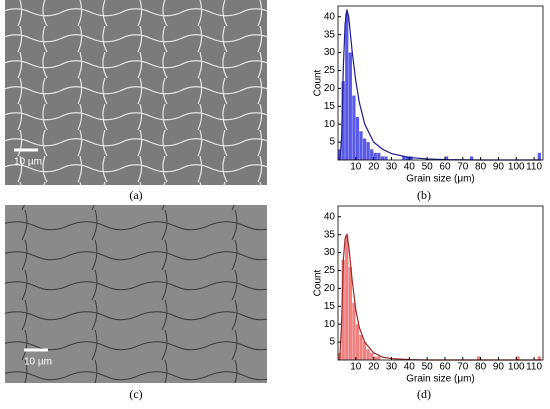 This screenshot has height=409, width=550. Describe the element at coordinates (135, 195) in the screenshot. I see `panel-label: (a)` at that location.